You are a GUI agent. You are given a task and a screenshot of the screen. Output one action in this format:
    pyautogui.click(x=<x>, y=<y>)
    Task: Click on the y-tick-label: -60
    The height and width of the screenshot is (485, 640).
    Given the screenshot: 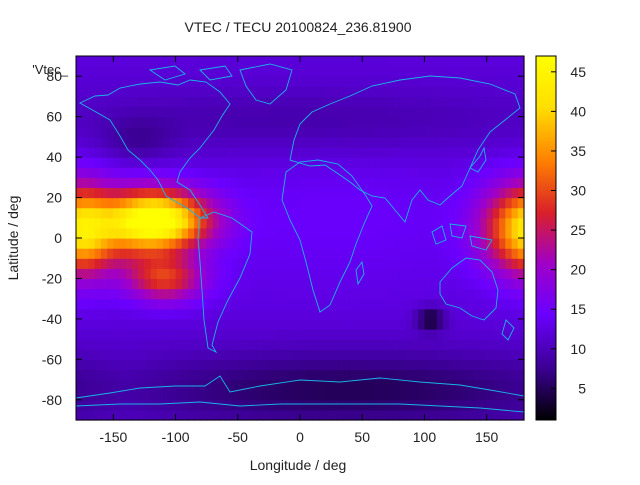 What is the action you would take?
    pyautogui.click(x=52, y=359)
    